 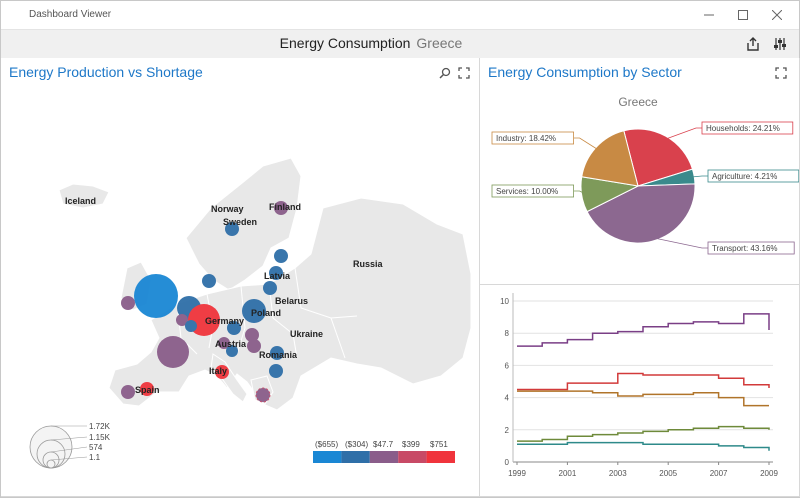 I want to click on size-legend-label-1: 1.15K, so click(x=100, y=437).